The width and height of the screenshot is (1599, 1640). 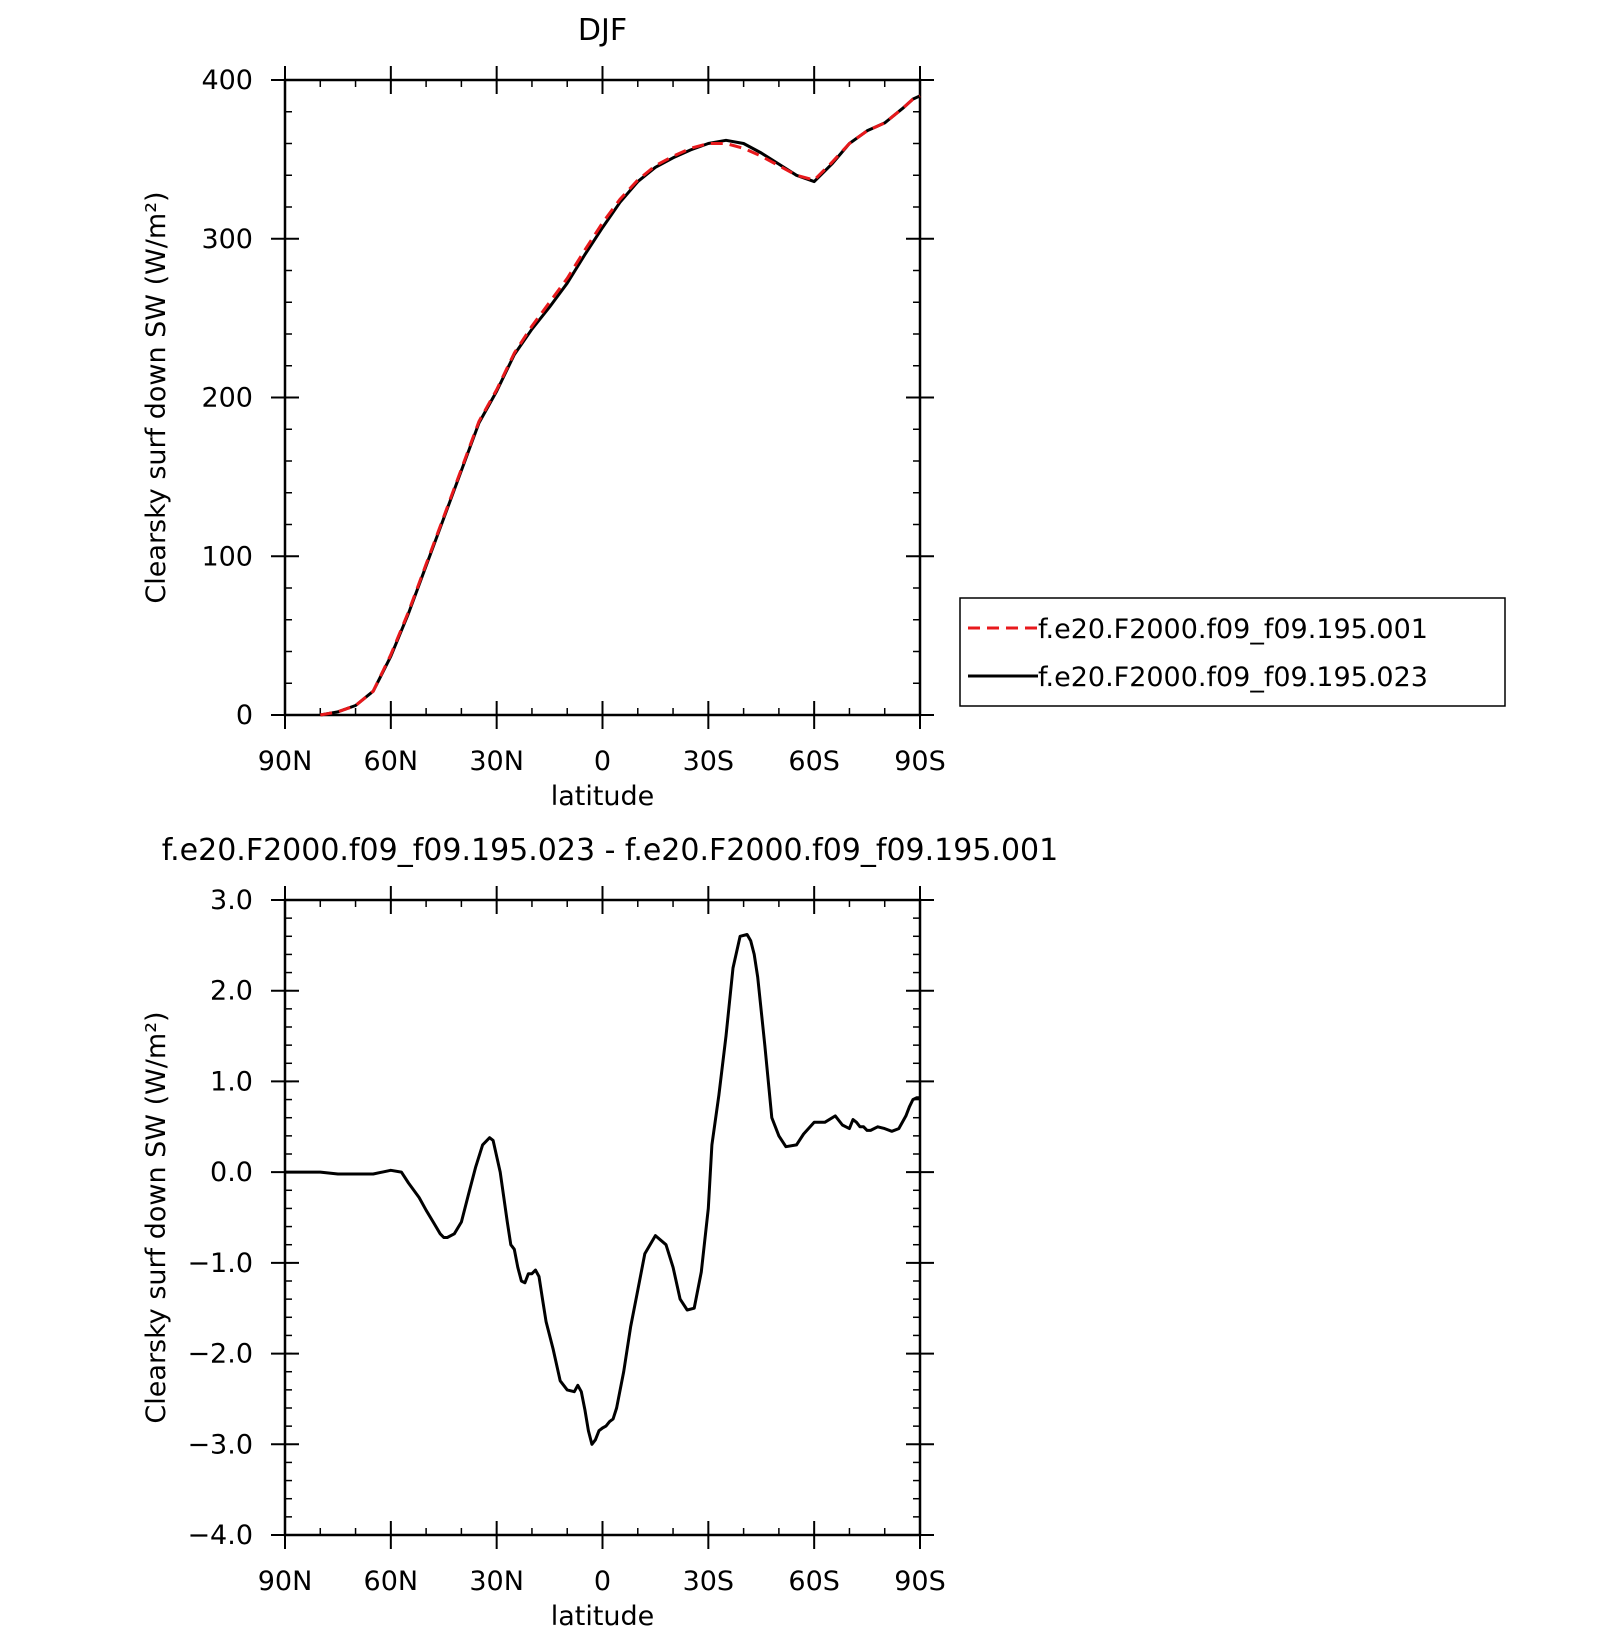 I want to click on y-tick-label: 0, so click(x=244, y=715).